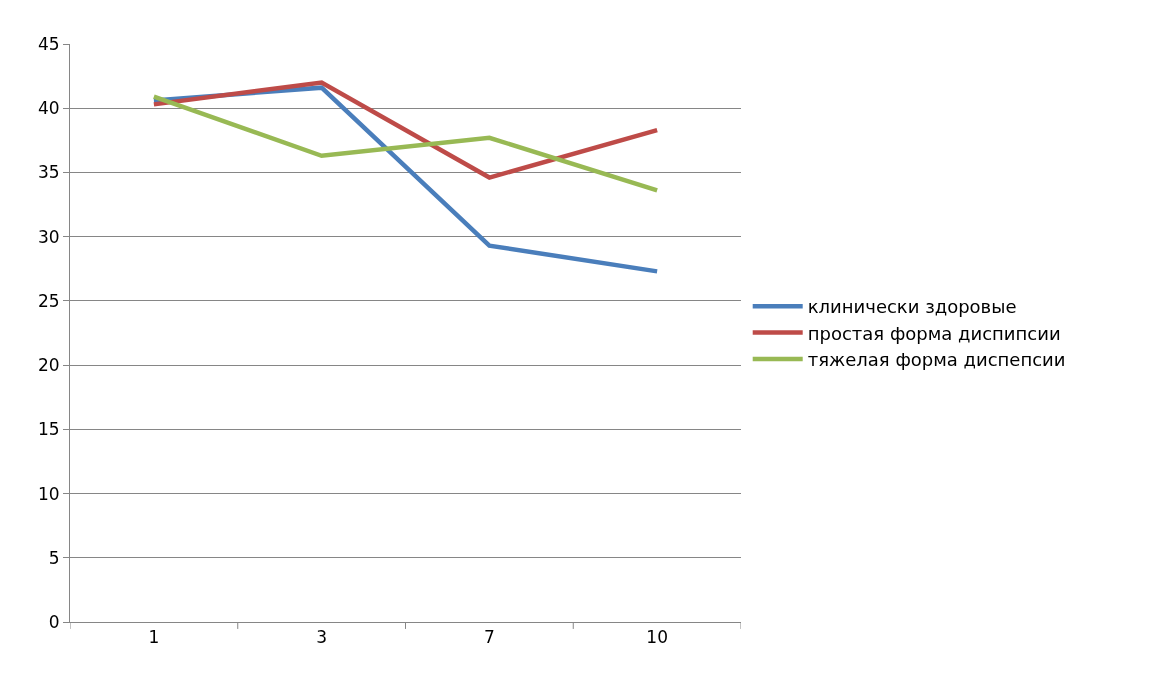 Image resolution: width=1151 pixels, height=680 pixels. What do you see at coordinates (48, 493) in the screenshot?
I see `y-tick-label: 10` at bounding box center [48, 493].